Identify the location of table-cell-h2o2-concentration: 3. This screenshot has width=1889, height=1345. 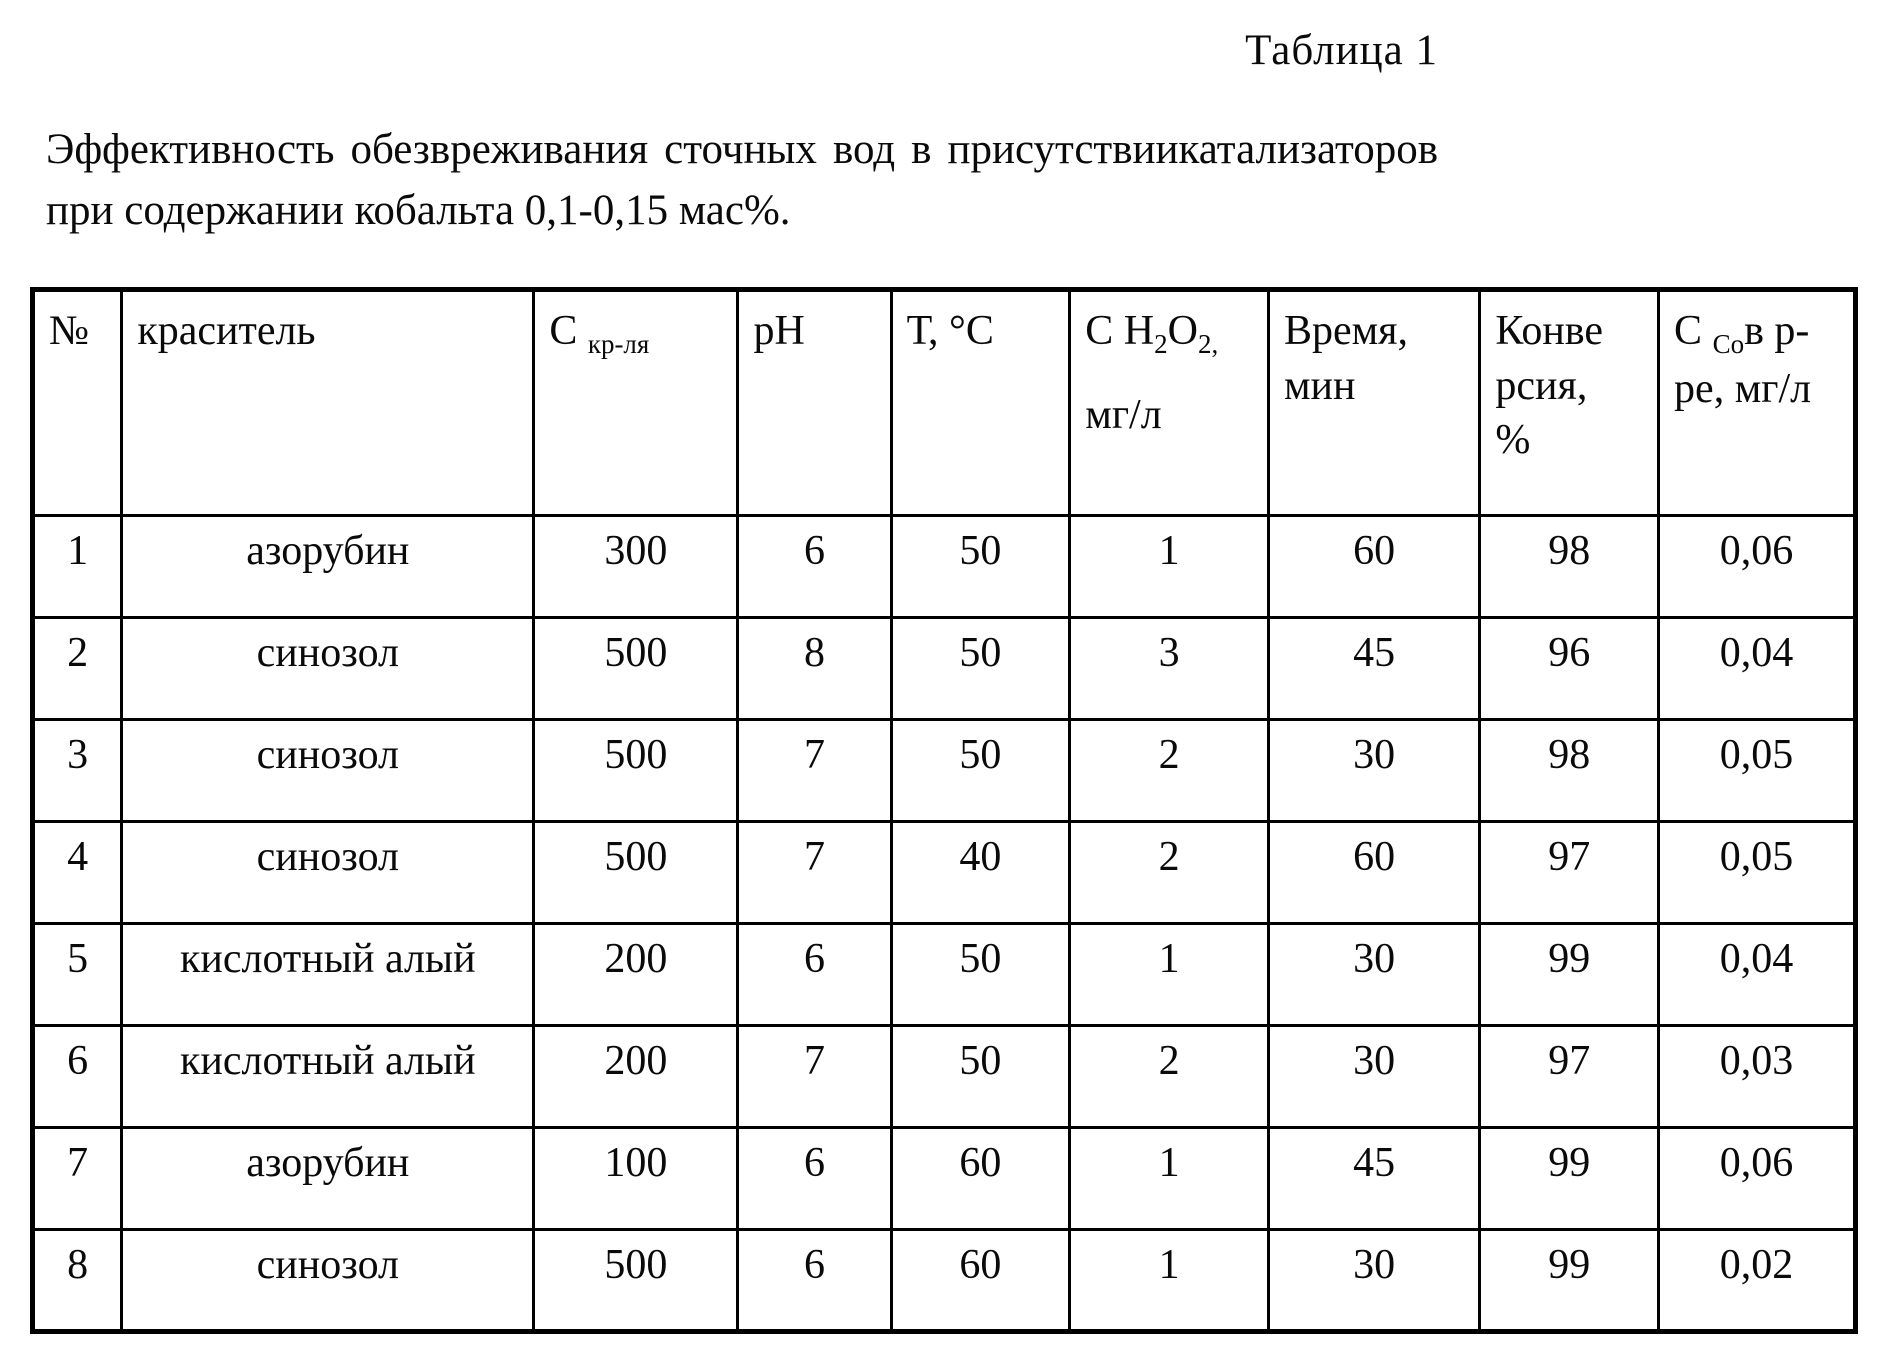
(1169, 669).